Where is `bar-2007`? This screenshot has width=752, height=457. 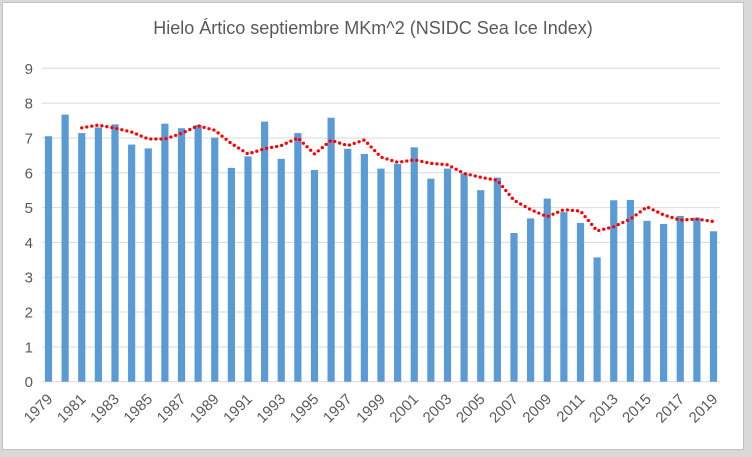 bar-2007 is located at coordinates (514, 307).